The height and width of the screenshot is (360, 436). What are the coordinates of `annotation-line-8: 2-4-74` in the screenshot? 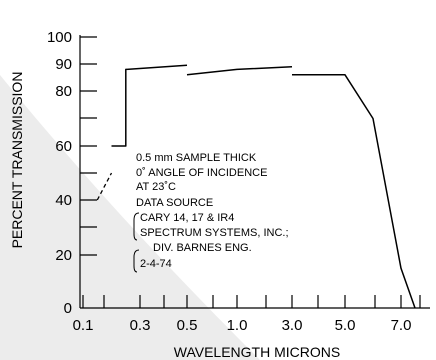 It's located at (156, 264).